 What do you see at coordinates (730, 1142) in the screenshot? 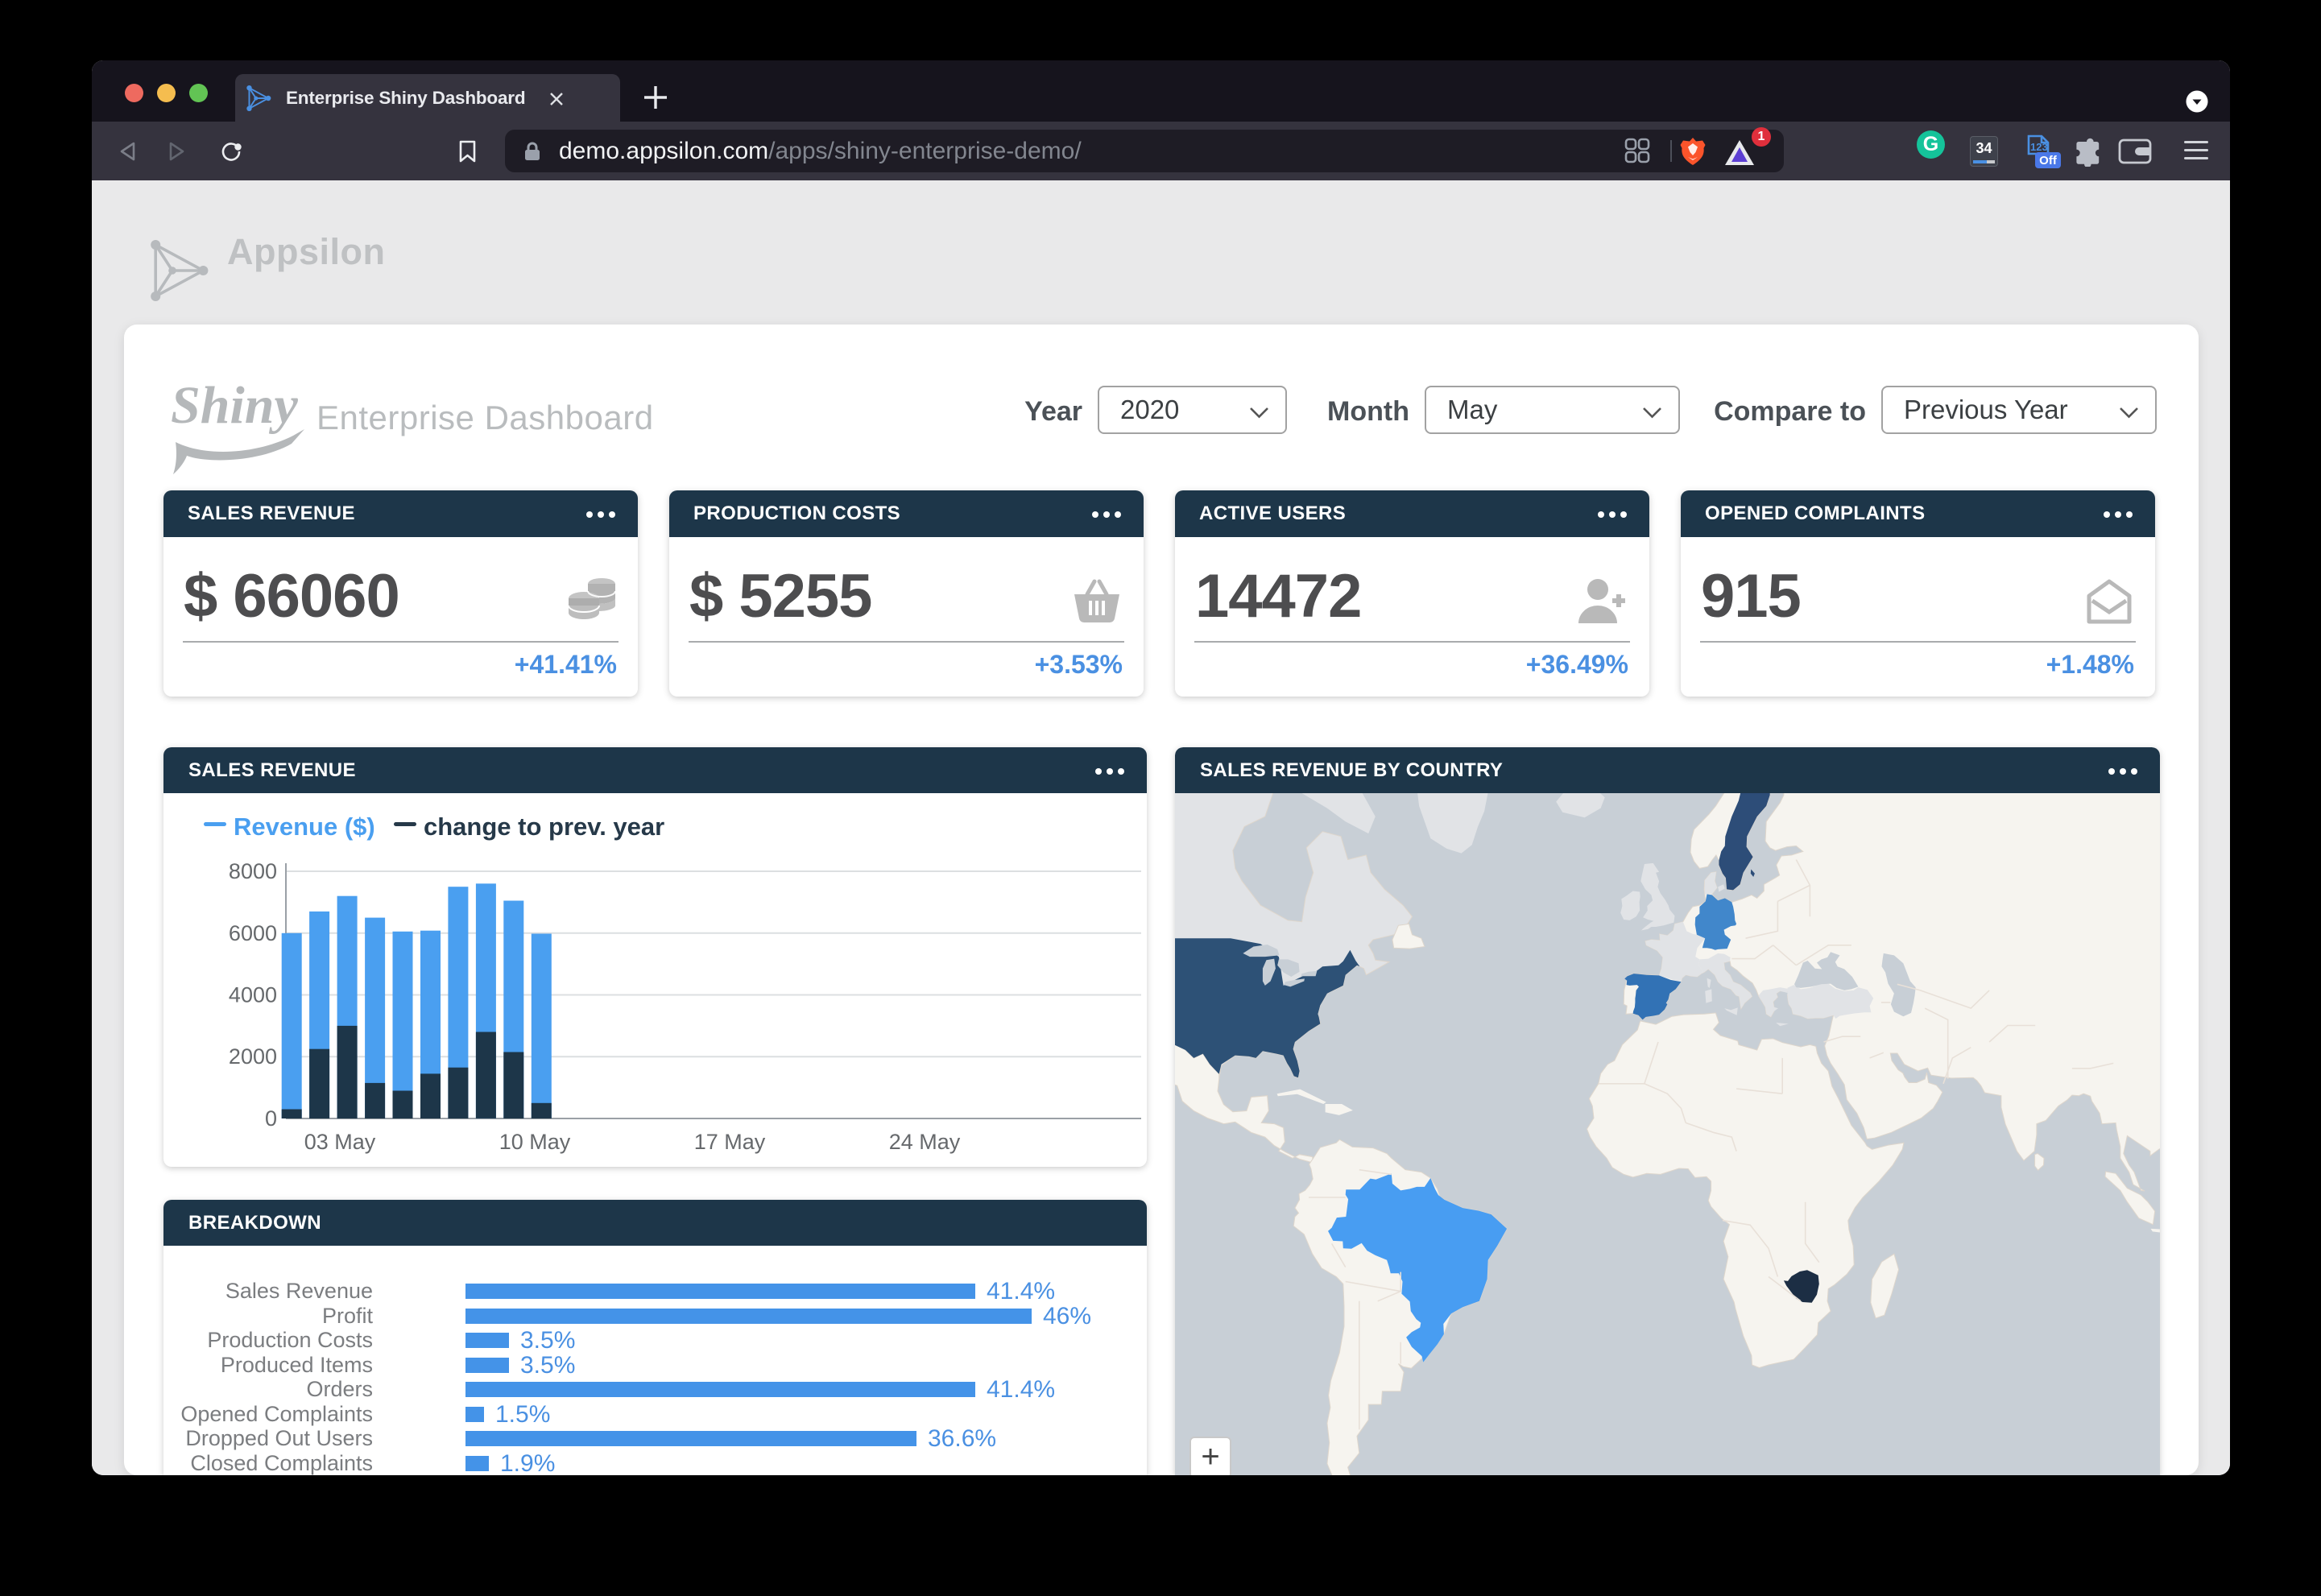
I see `svg-text: 17 May` at bounding box center [730, 1142].